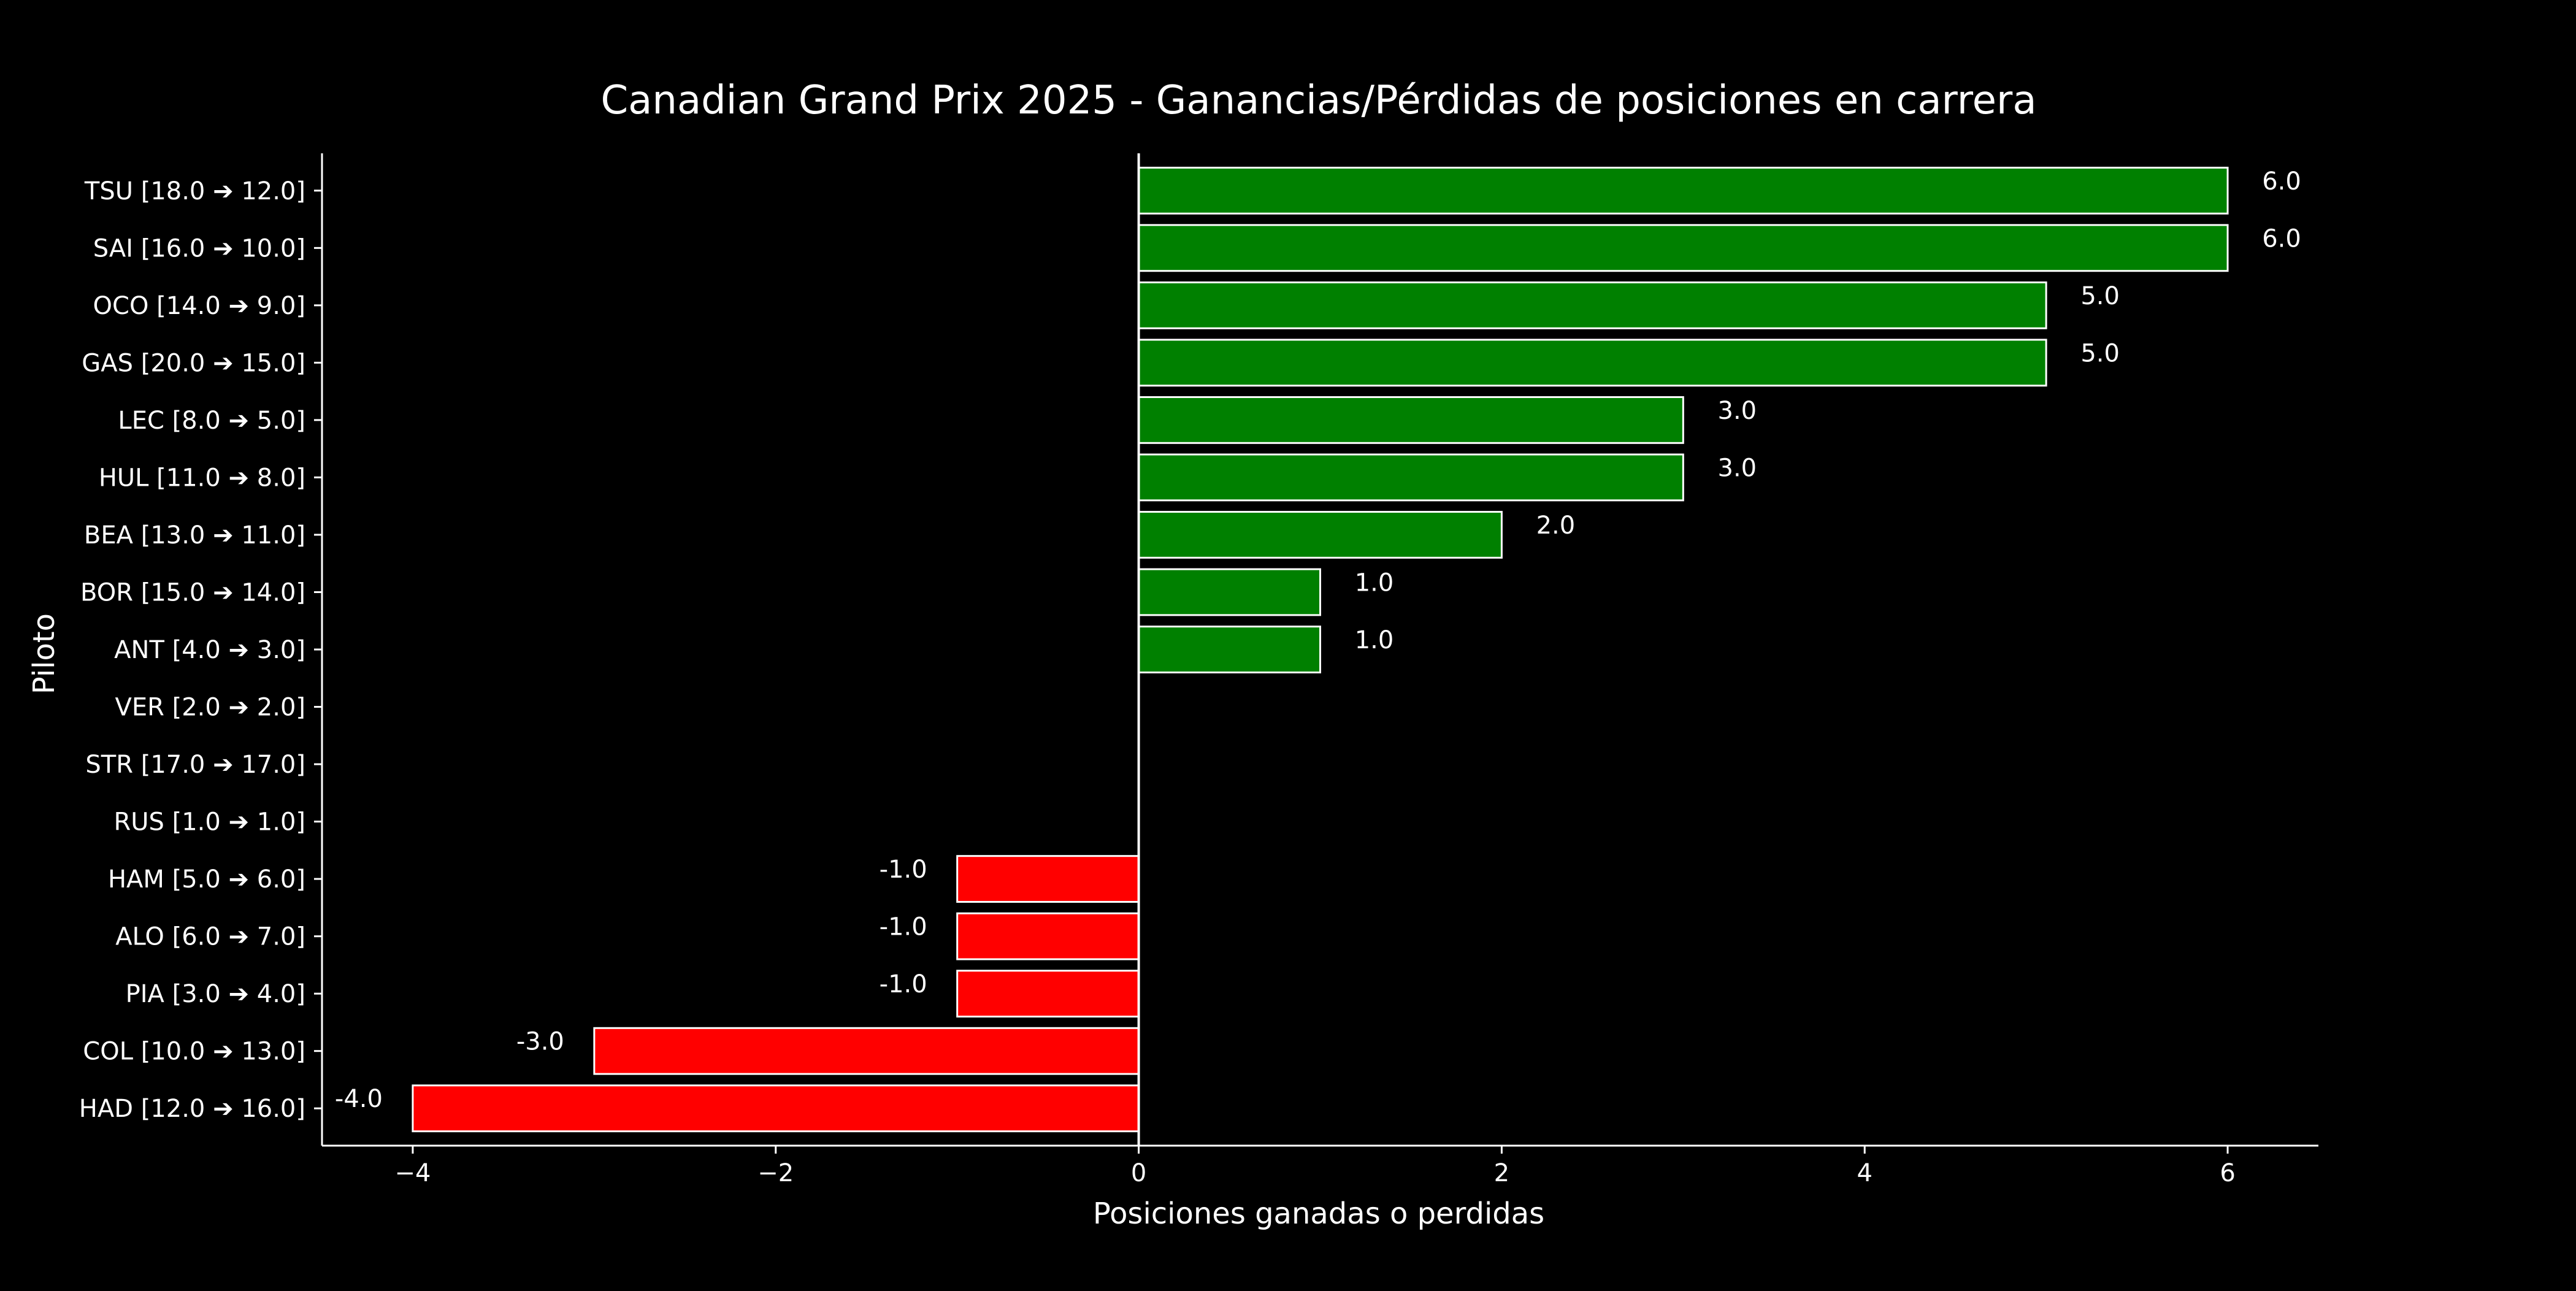 Image resolution: width=2576 pixels, height=1291 pixels. Describe the element at coordinates (1138, 1173) in the screenshot. I see `x-tick-label: 0` at that location.